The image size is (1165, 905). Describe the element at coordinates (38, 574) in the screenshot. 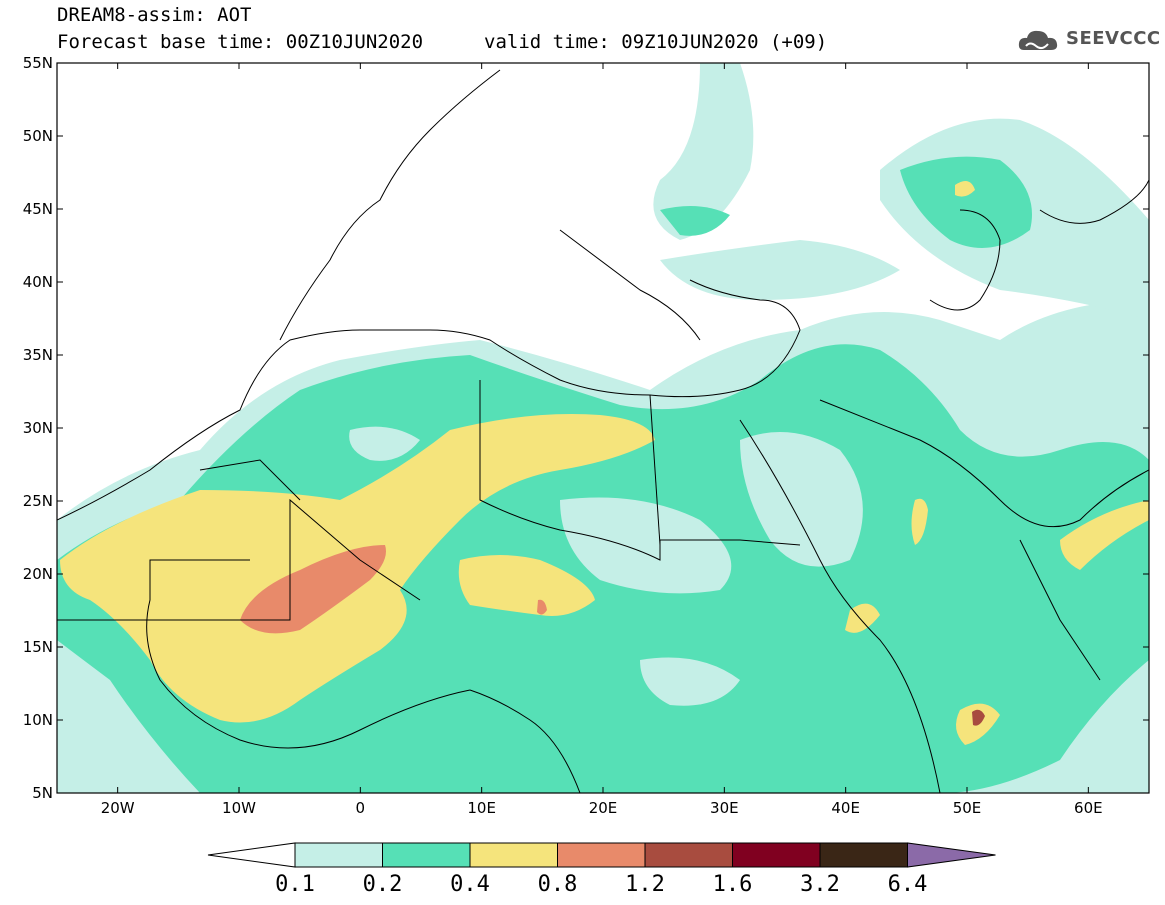

I see `lat-label: 20N` at that location.